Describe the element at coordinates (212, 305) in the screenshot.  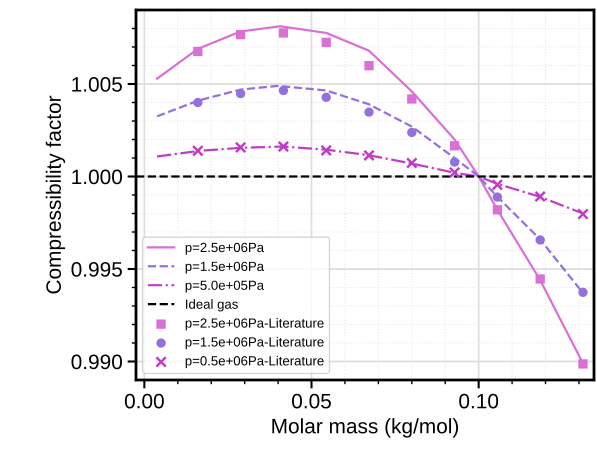
I see `legend-label: Ideal gas` at that location.